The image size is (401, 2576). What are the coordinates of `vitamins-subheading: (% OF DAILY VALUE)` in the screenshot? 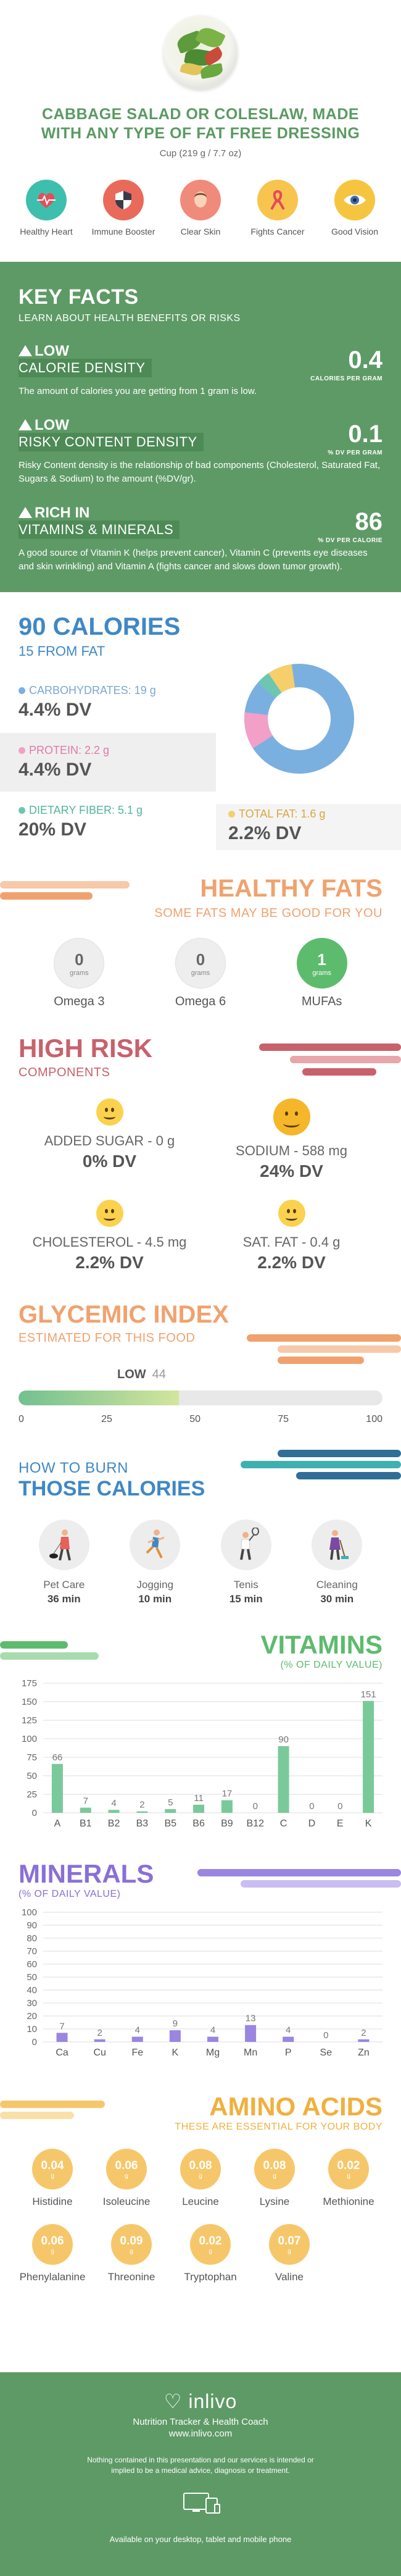 It's located at (331, 1665).